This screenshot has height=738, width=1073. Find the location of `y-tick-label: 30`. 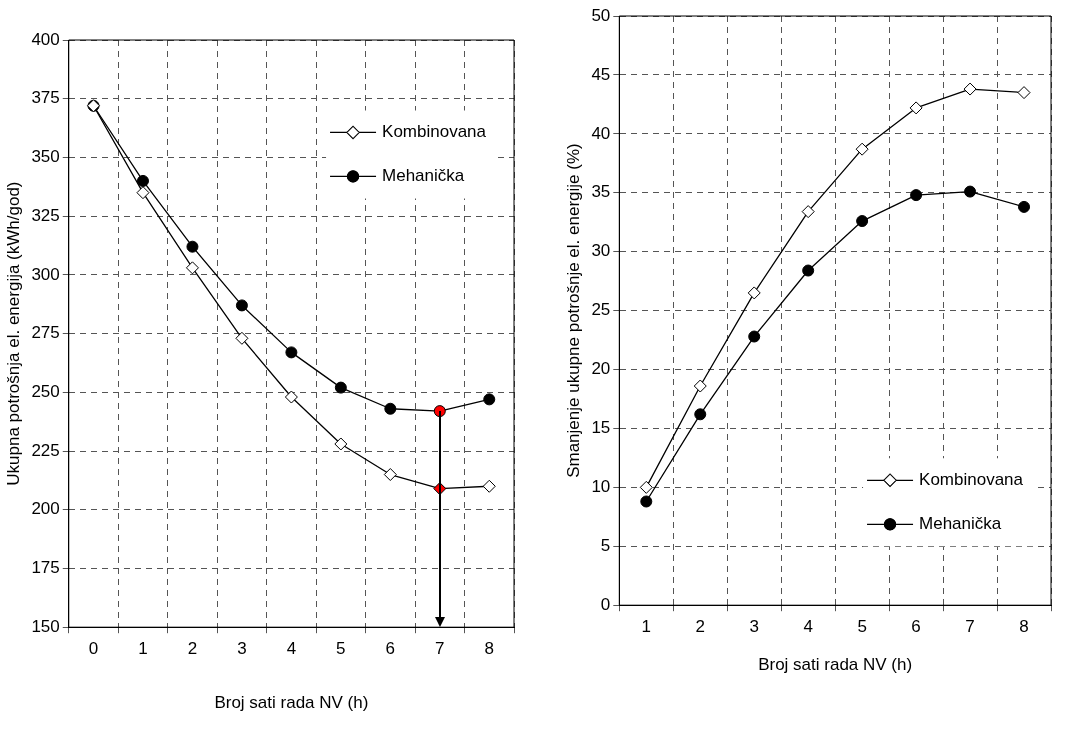

y-tick-label: 30 is located at coordinates (601, 251).